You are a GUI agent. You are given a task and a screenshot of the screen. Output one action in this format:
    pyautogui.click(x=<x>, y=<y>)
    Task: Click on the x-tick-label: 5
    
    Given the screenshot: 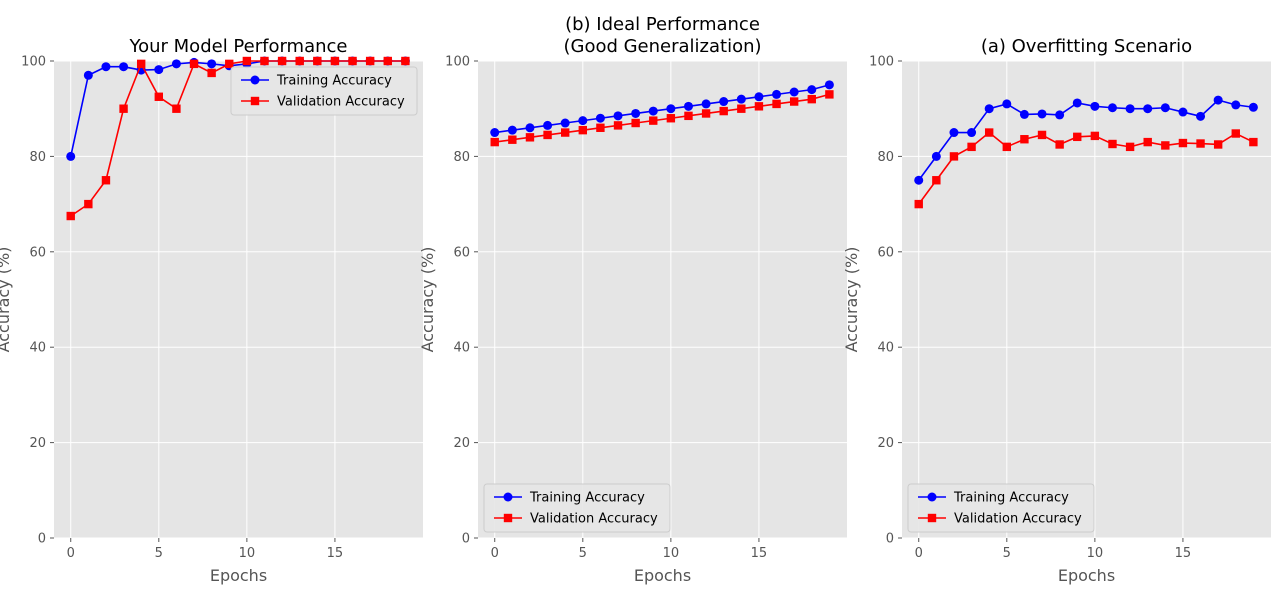 What is the action you would take?
    pyautogui.click(x=1007, y=553)
    